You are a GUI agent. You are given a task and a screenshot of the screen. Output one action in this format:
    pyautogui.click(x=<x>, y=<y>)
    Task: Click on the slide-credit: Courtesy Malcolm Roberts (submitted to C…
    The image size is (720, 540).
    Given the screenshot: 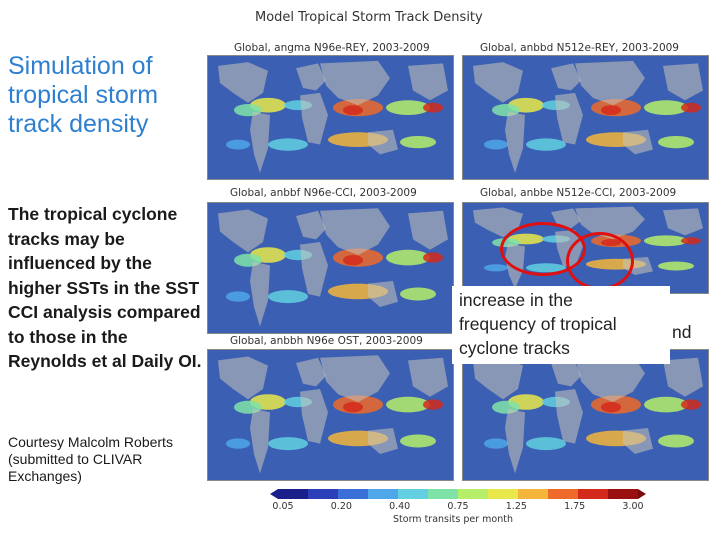 What is the action you would take?
    pyautogui.click(x=90, y=459)
    